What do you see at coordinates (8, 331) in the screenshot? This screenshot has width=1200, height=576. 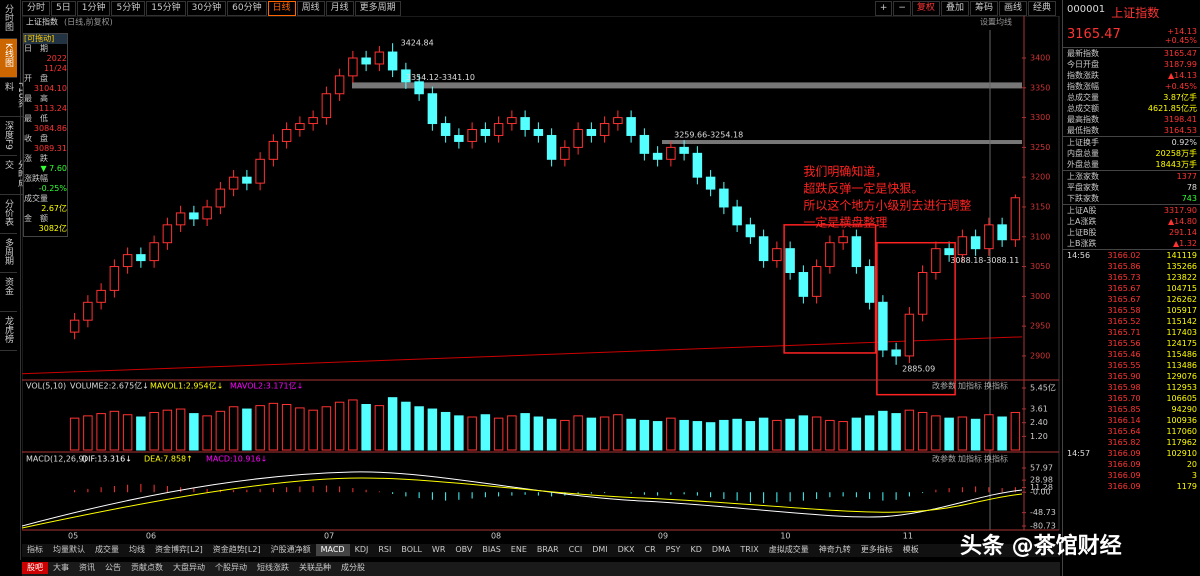 I see `side-tab: 龙虎榜` at bounding box center [8, 331].